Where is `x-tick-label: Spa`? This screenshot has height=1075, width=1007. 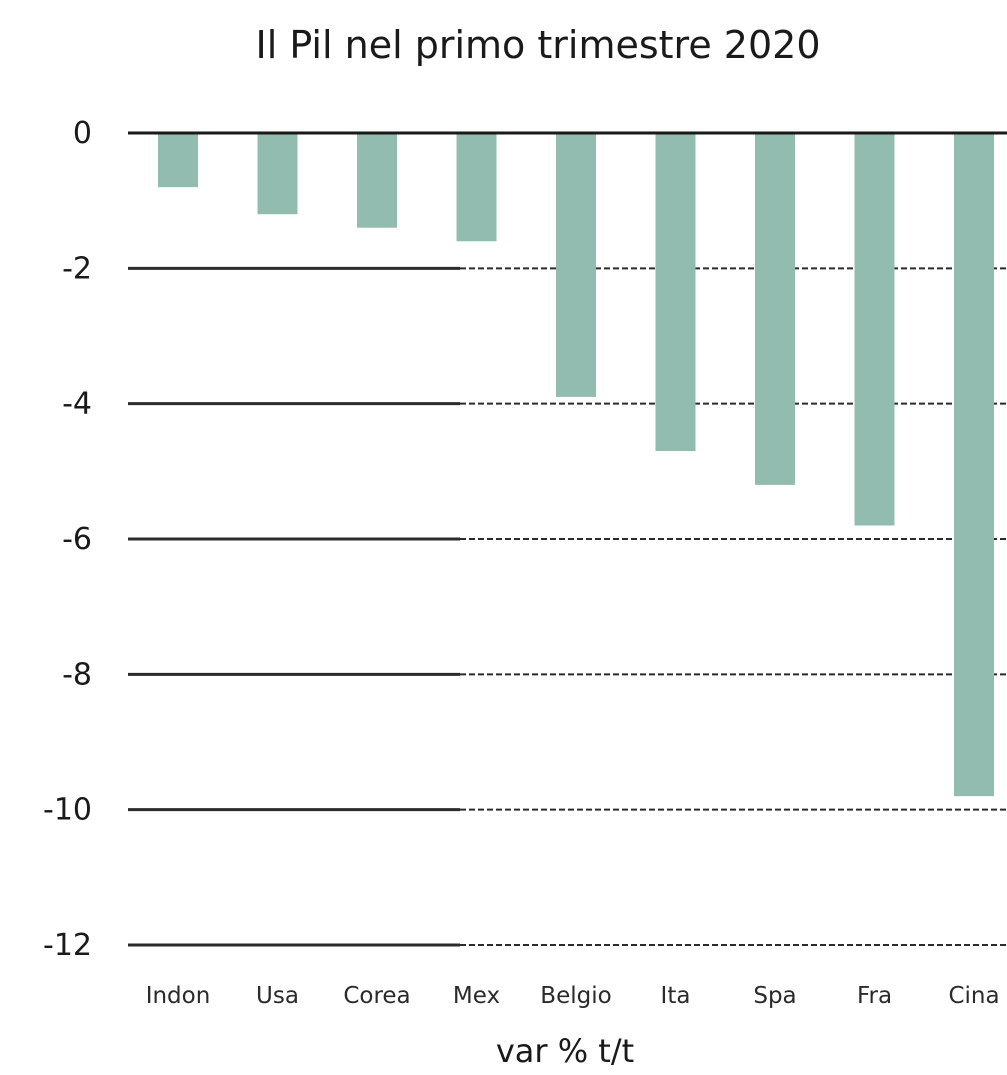
x-tick-label: Spa is located at coordinates (774, 996).